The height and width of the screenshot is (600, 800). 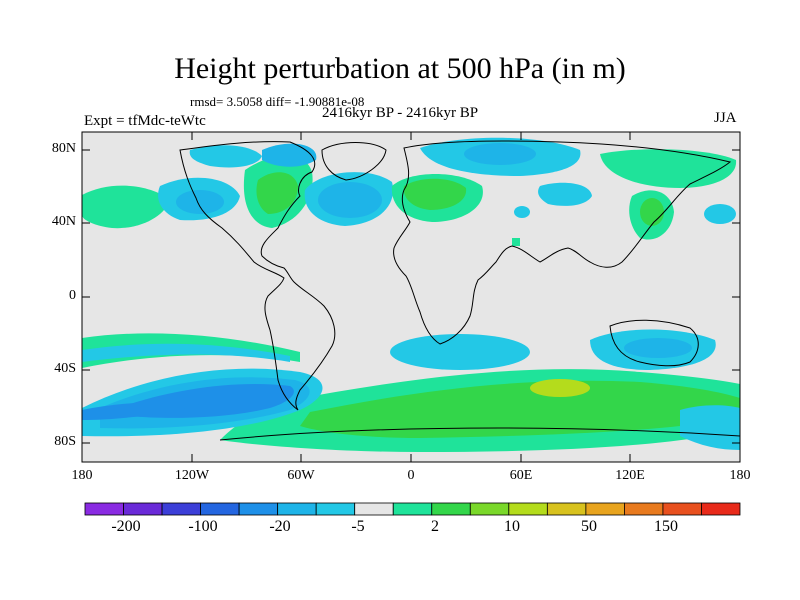 What do you see at coordinates (203, 526) in the screenshot?
I see `colorbar-label: -100` at bounding box center [203, 526].